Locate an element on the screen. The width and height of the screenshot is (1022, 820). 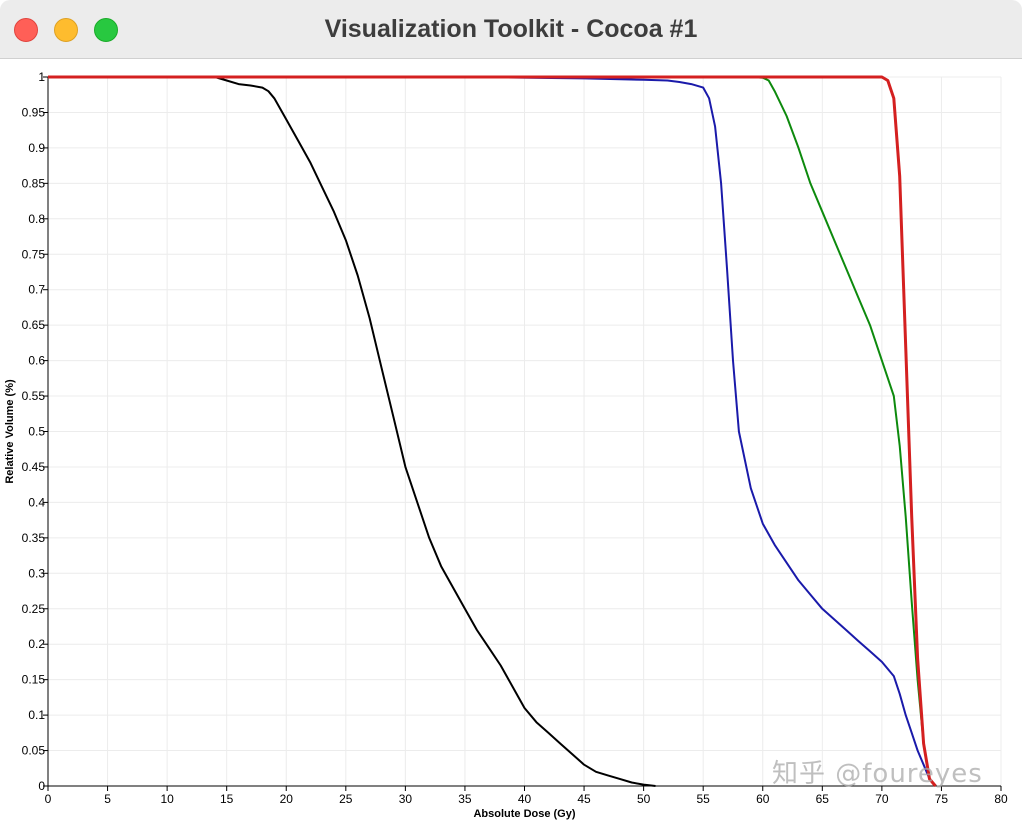
y-tick-label-2: 0.1 is located at coordinates (36, 715).